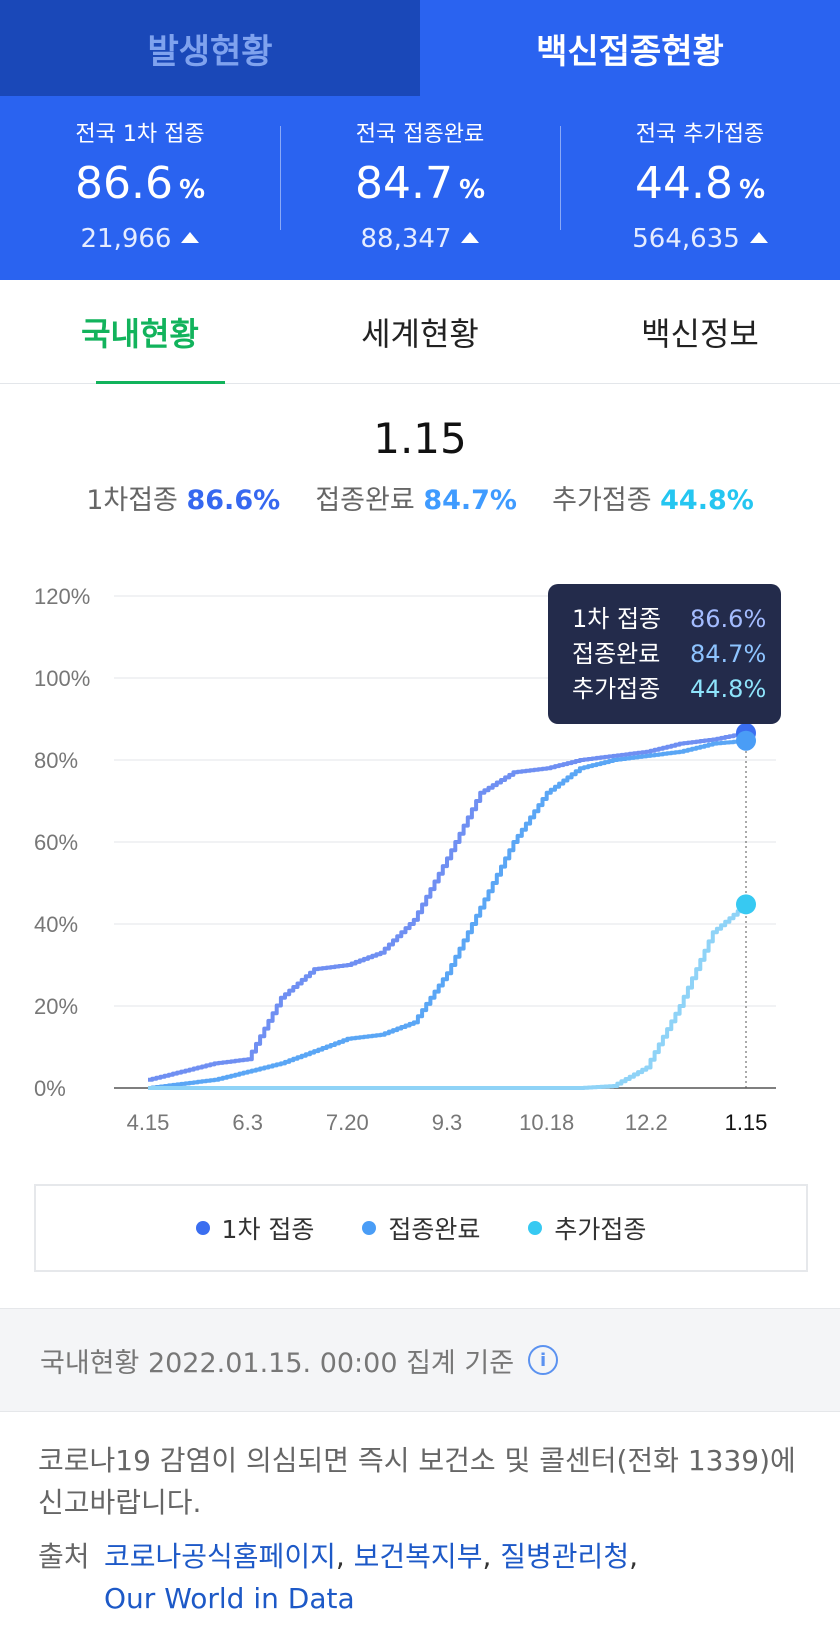 Image resolution: width=840 pixels, height=1630 pixels. Describe the element at coordinates (62, 678) in the screenshot. I see `y-tick-label: 100%` at that location.